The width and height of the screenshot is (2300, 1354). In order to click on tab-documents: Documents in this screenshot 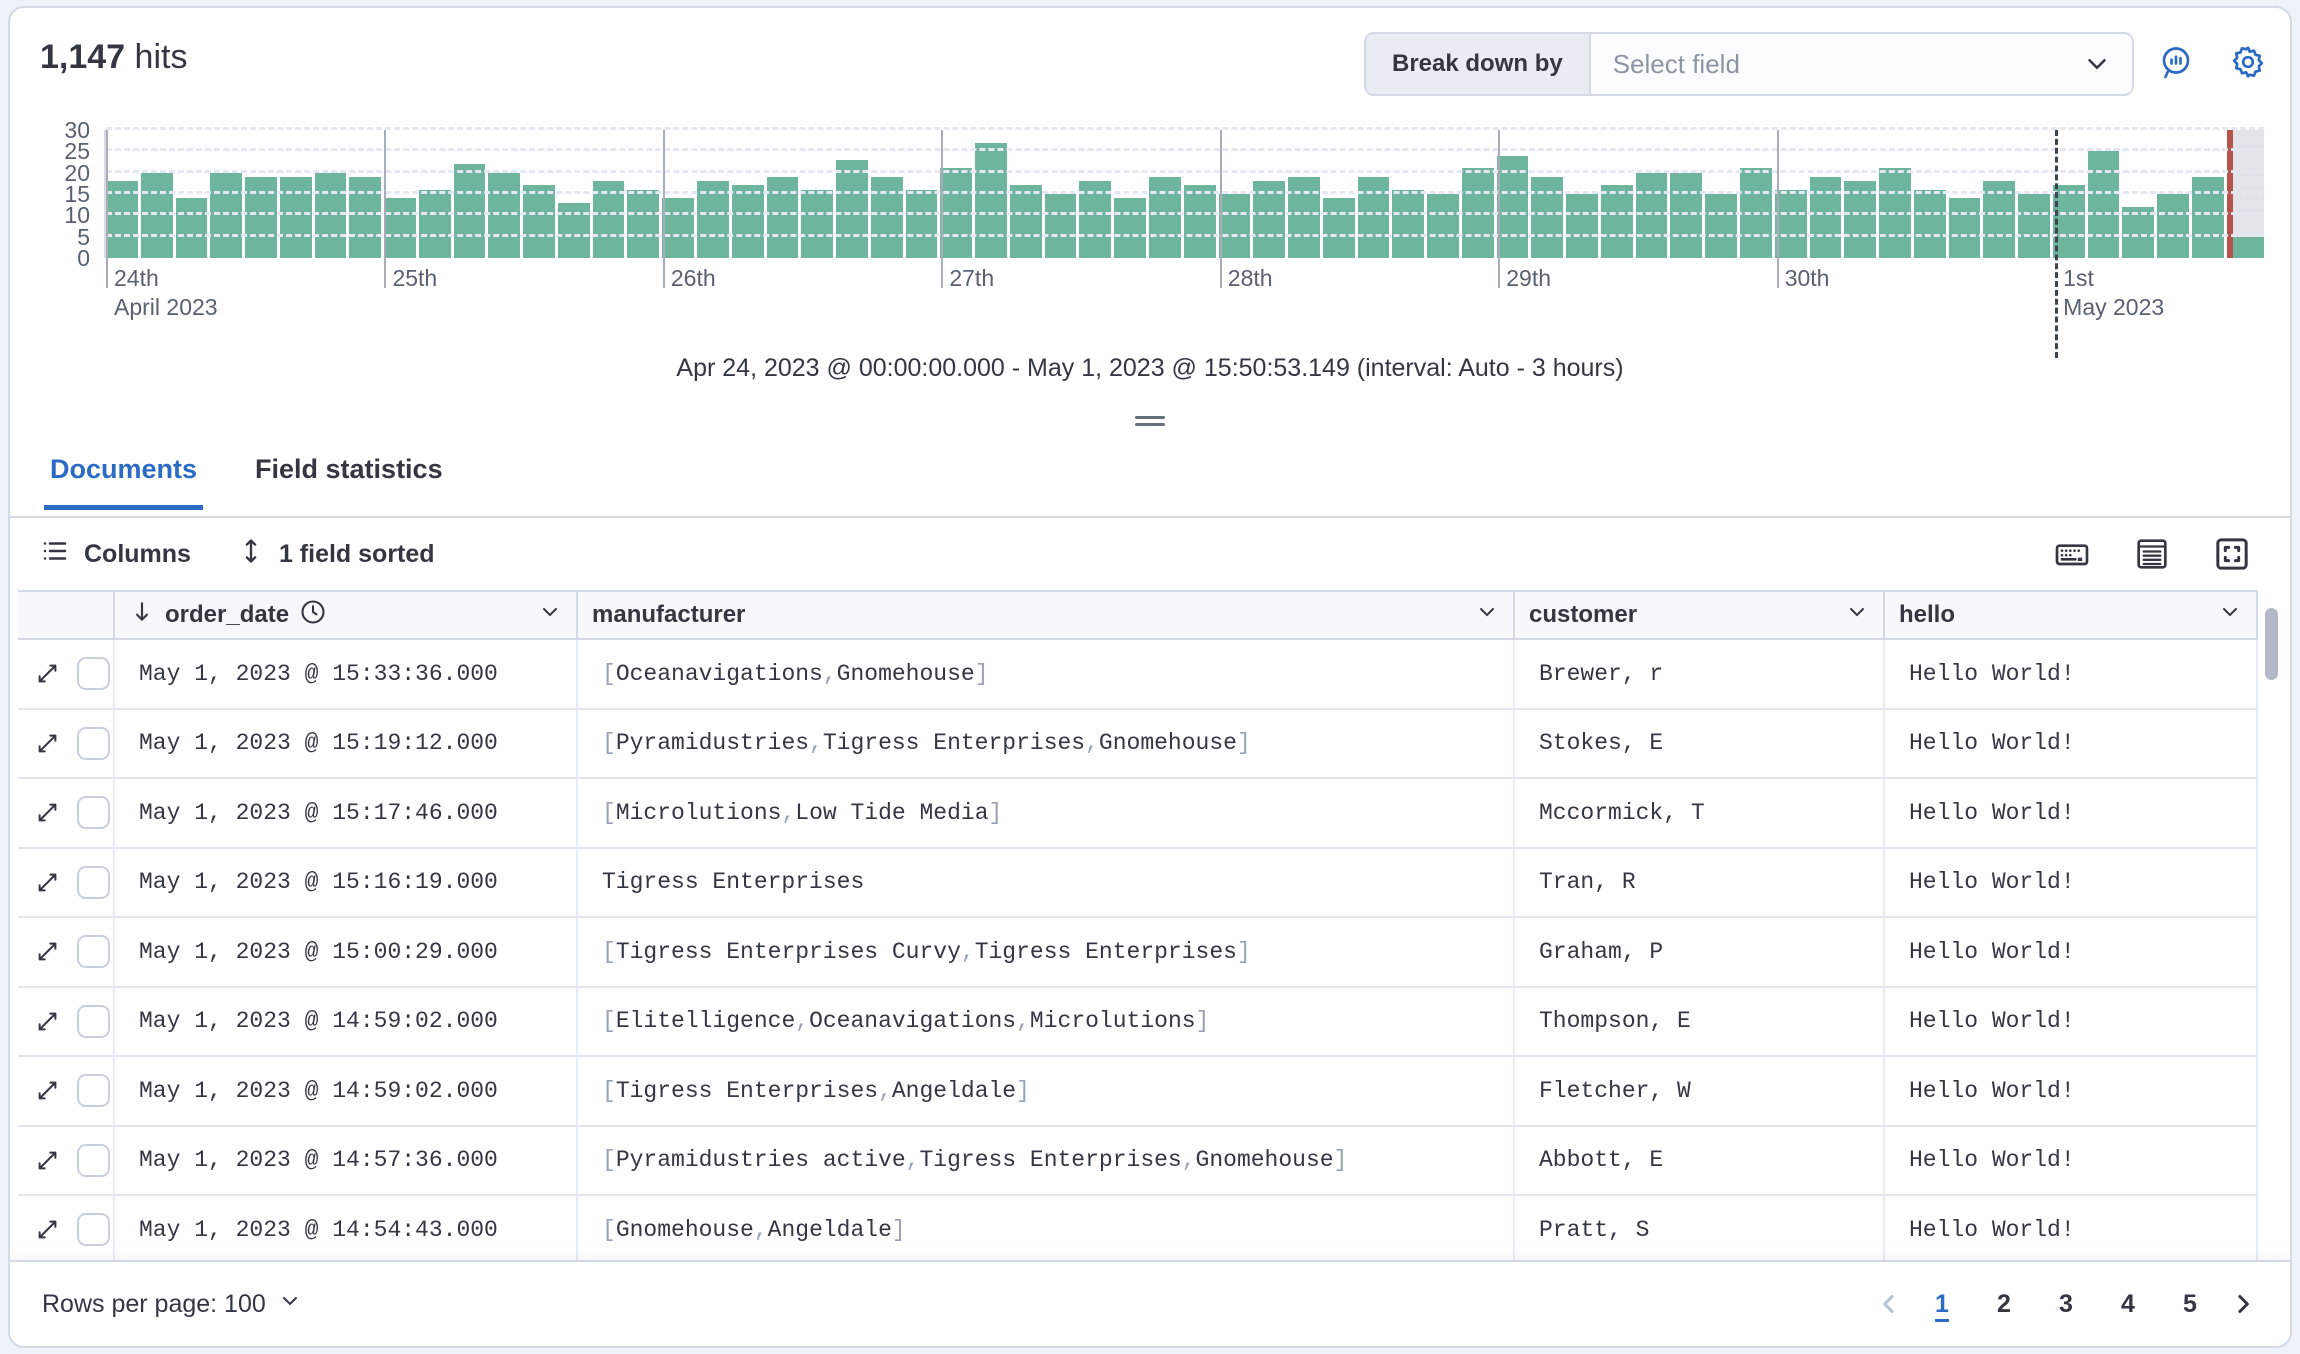, I will do `click(124, 482)`.